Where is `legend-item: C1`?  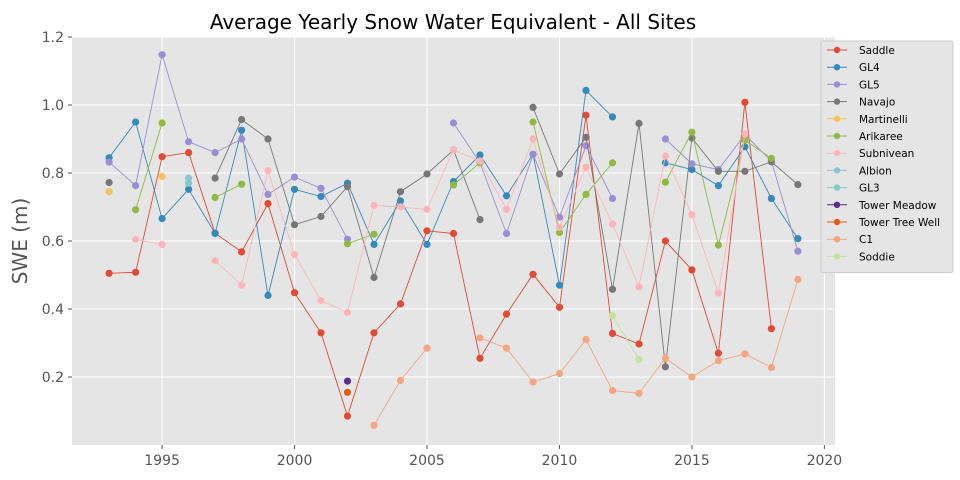
legend-item: C1 is located at coordinates (850, 240).